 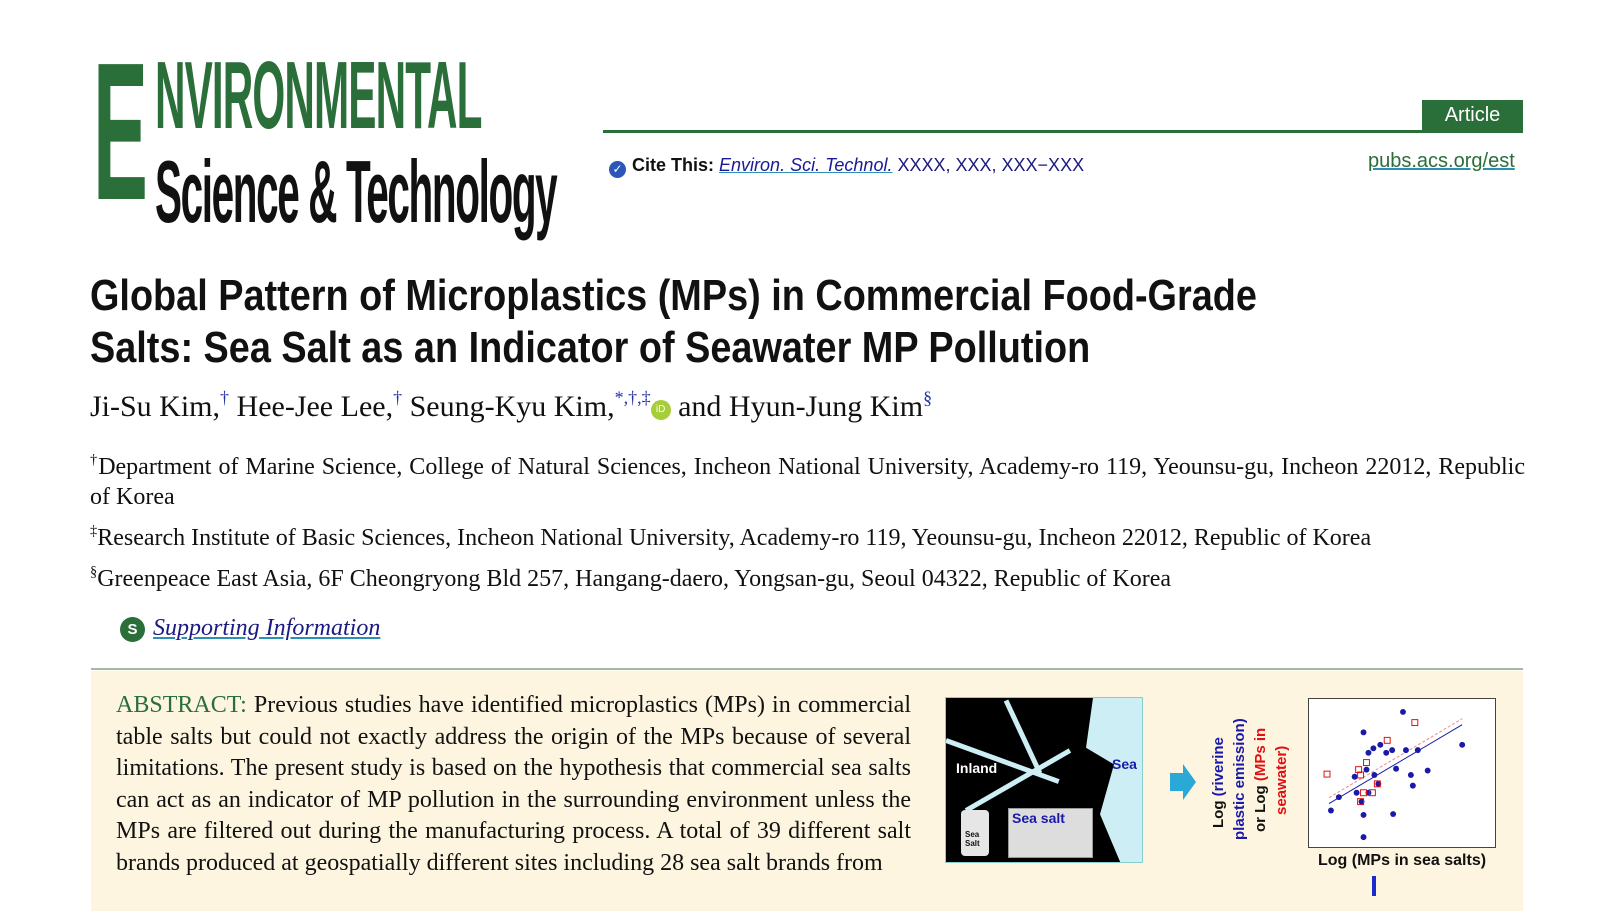 I want to click on affiliation-mark: §, so click(x=94, y=571).